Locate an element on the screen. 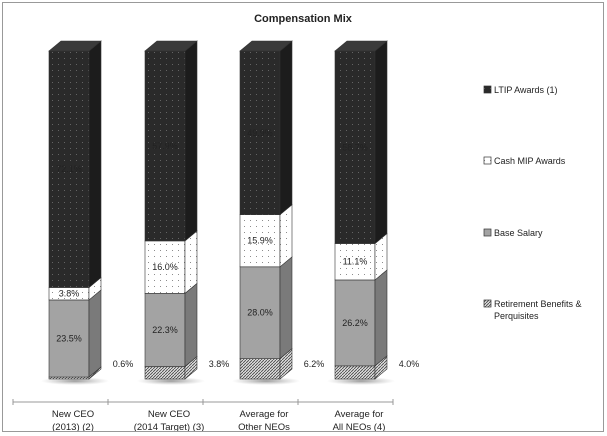 This screenshot has width=607, height=436. bar-stack: 3.8% 22.3% 16.0% 57.9% is located at coordinates (183, 212).